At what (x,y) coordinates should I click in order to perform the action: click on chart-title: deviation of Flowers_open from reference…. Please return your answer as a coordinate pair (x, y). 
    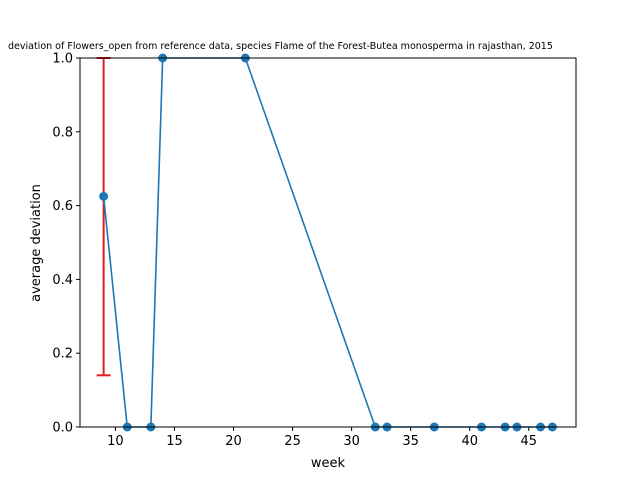
    Looking at the image, I should click on (280, 46).